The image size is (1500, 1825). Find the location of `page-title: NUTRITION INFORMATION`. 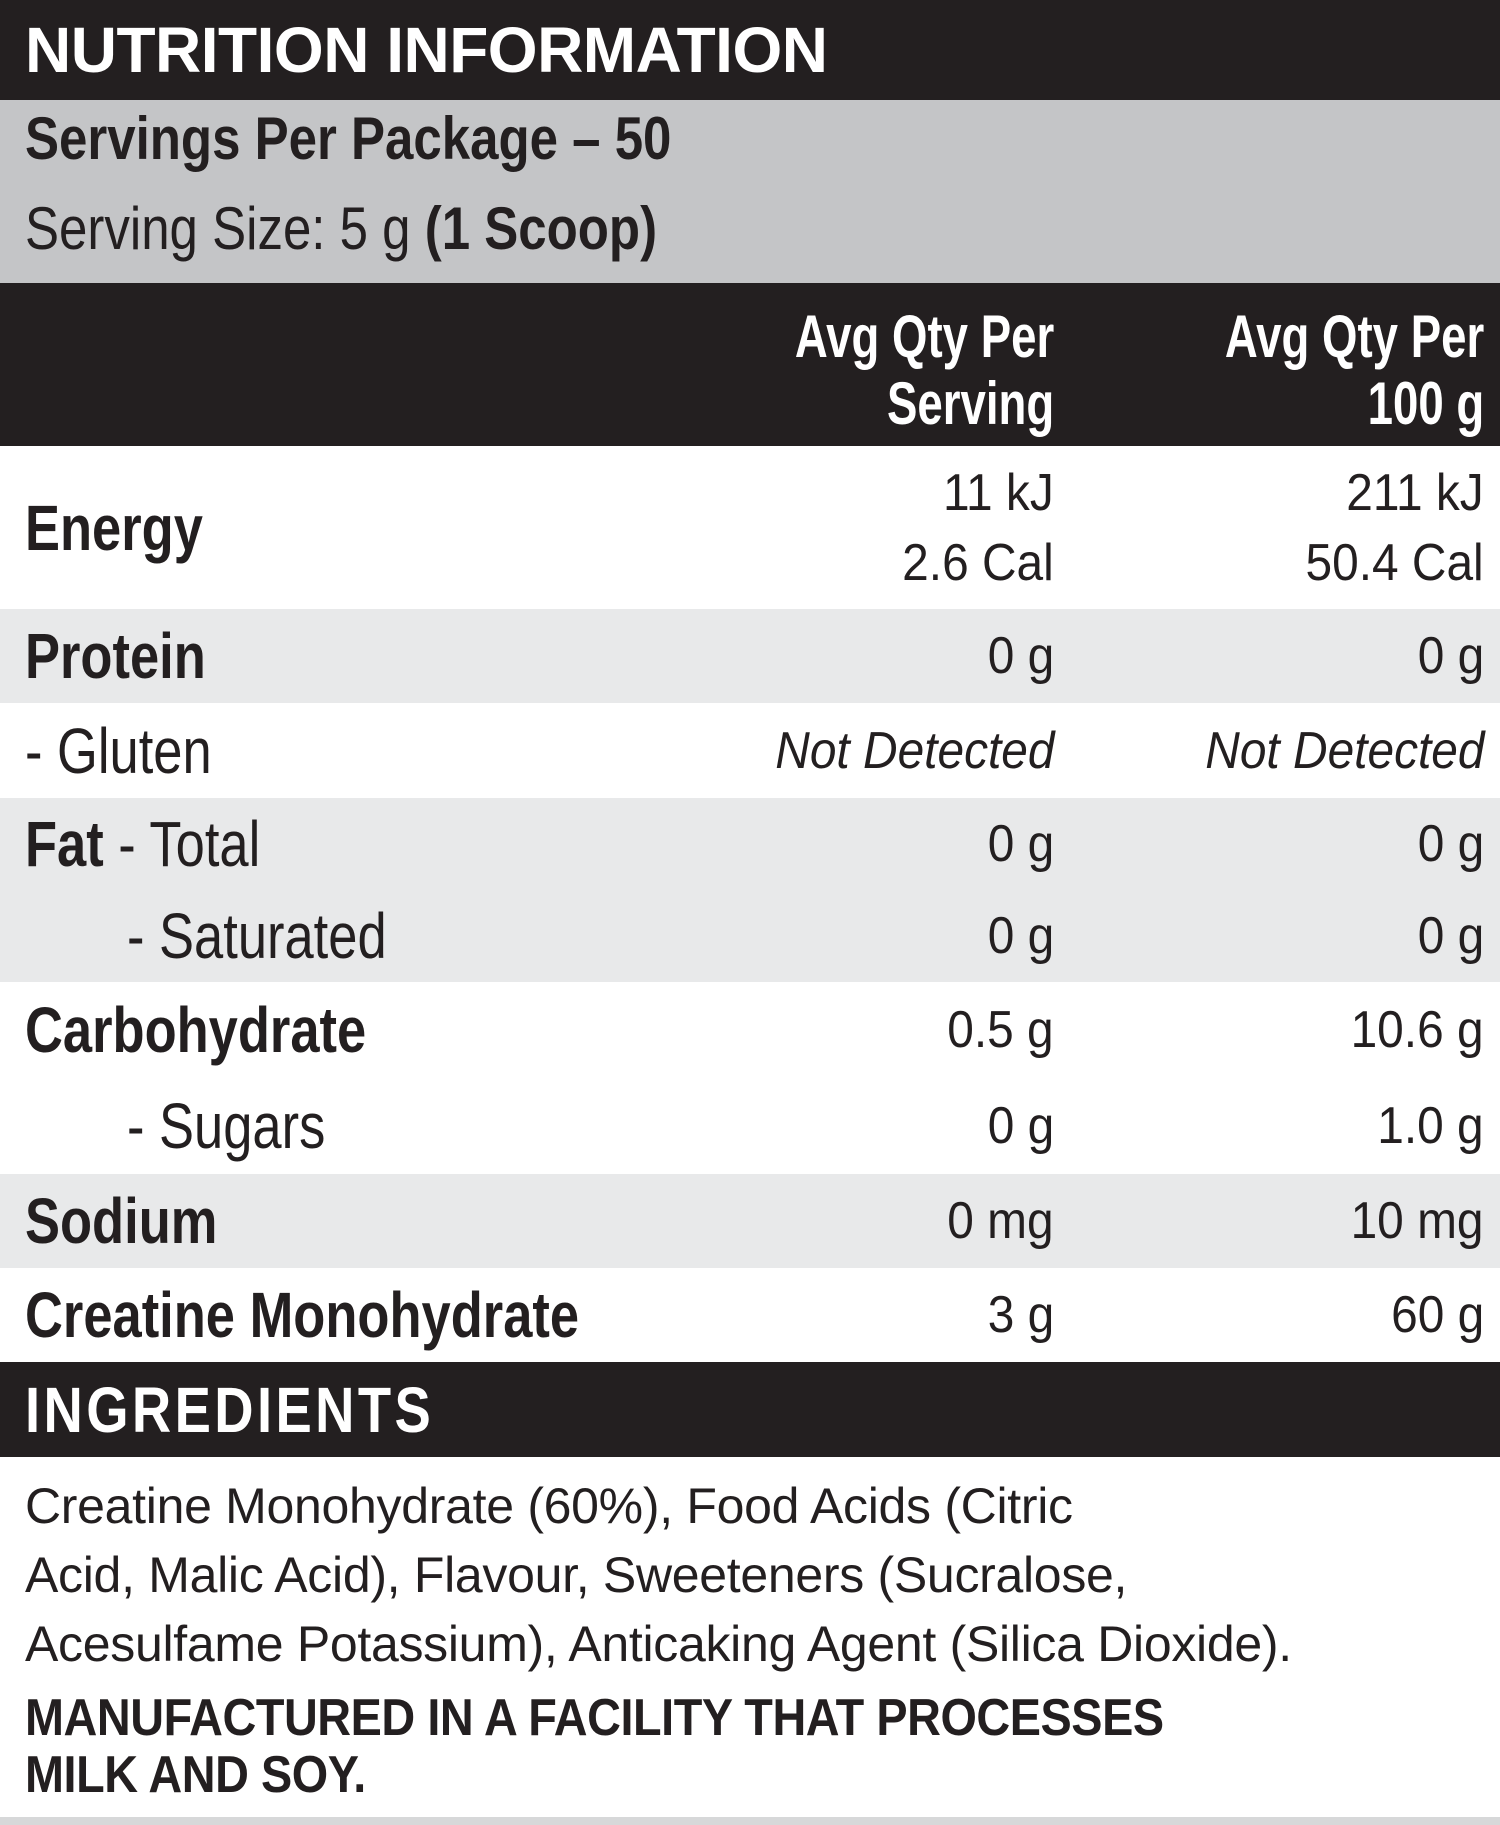

page-title: NUTRITION INFORMATION is located at coordinates (426, 50).